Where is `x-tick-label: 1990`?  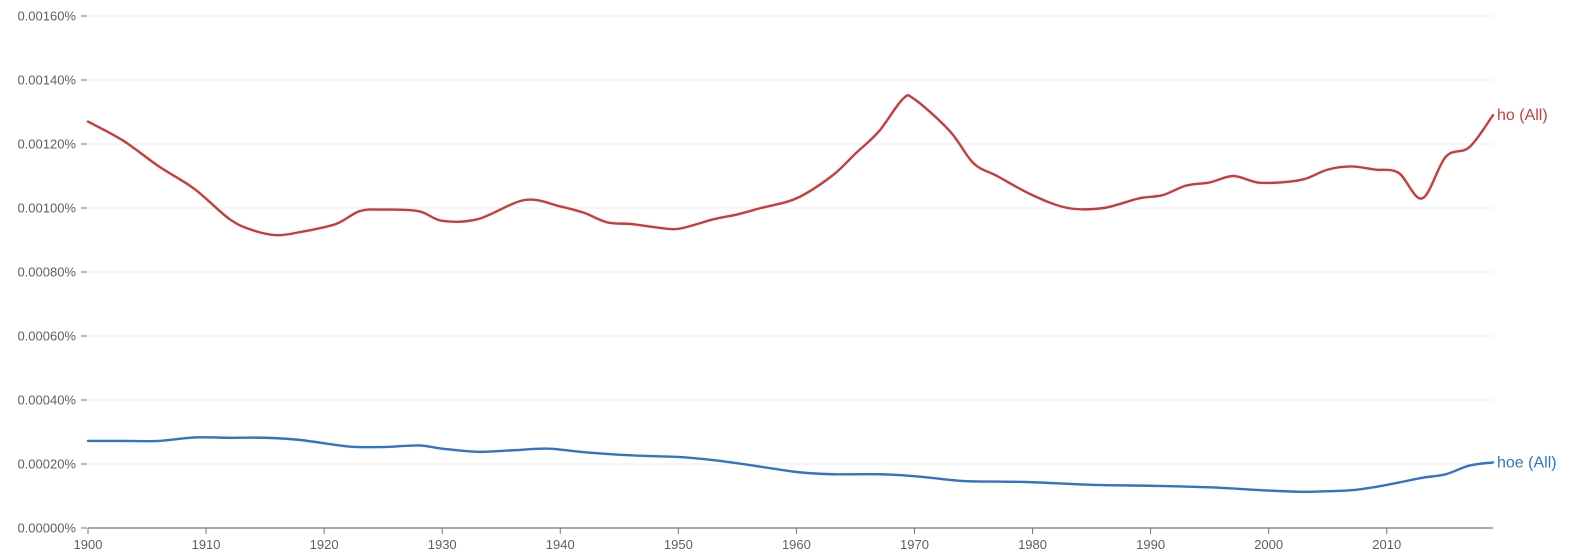
x-tick-label: 1990 is located at coordinates (1150, 544).